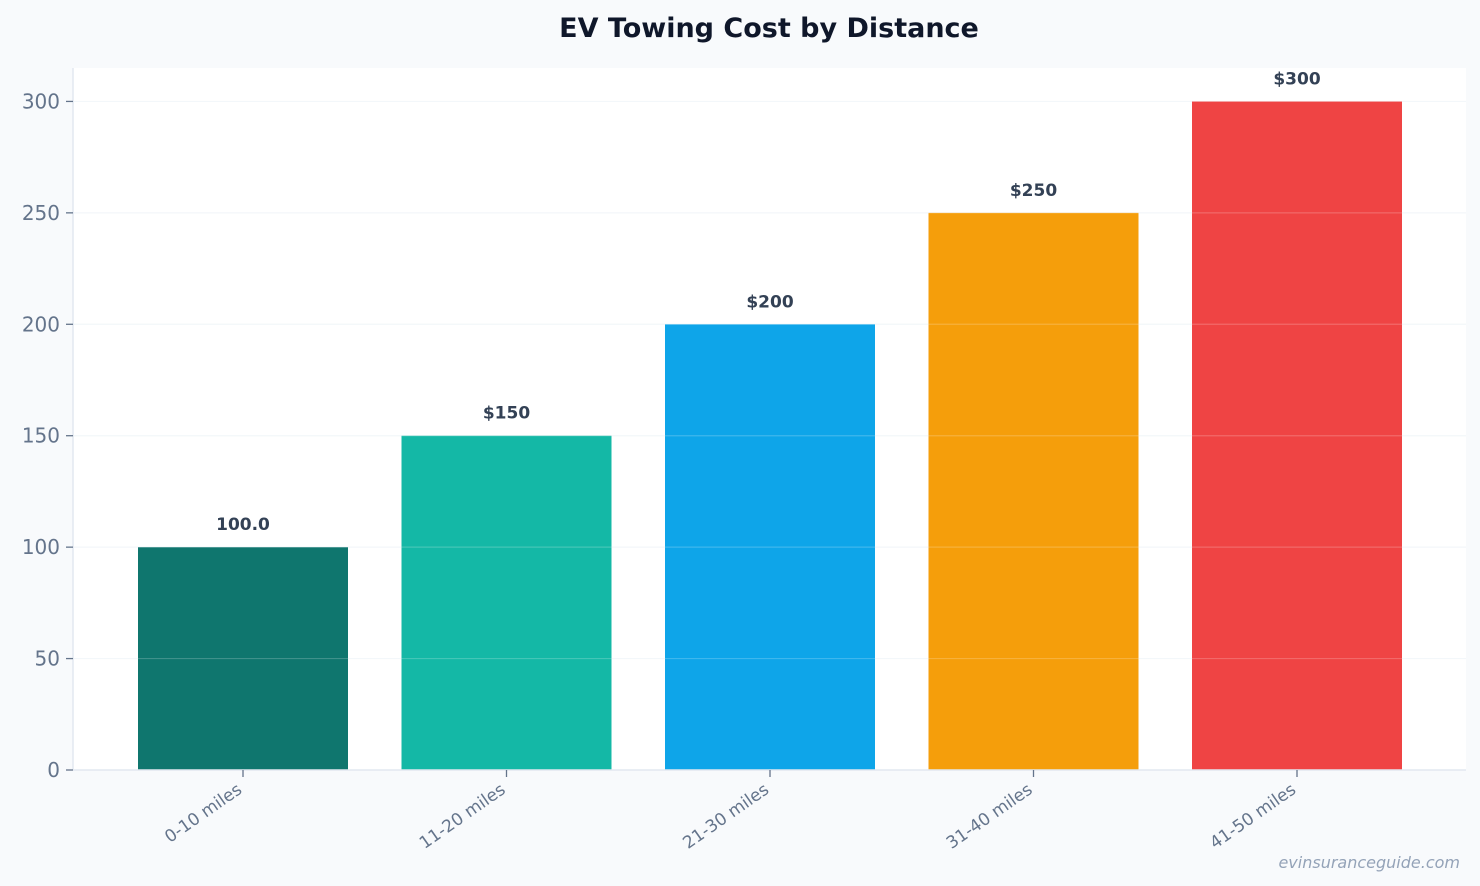  Describe the element at coordinates (463, 817) in the screenshot. I see `x-tick-label-2: 11-20 miles` at that location.